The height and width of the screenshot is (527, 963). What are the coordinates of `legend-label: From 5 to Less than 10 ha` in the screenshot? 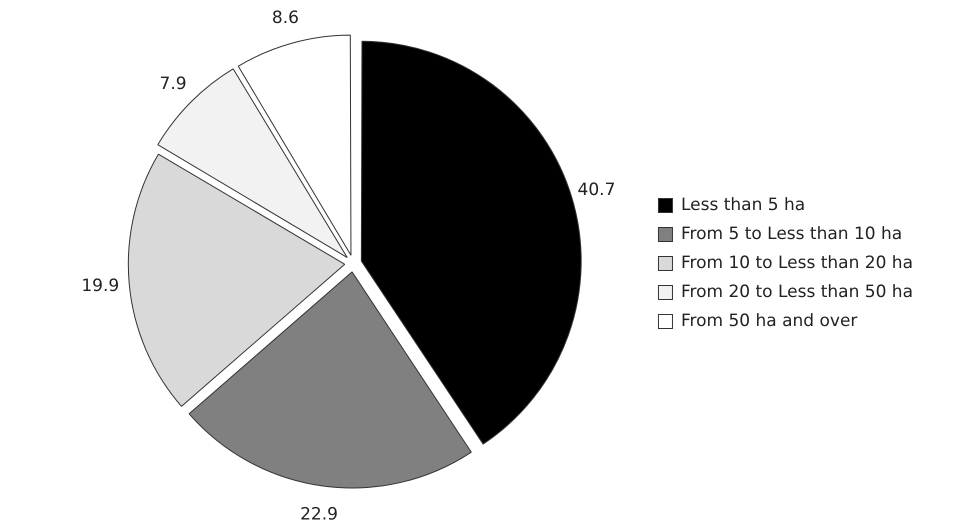 It's located at (791, 234).